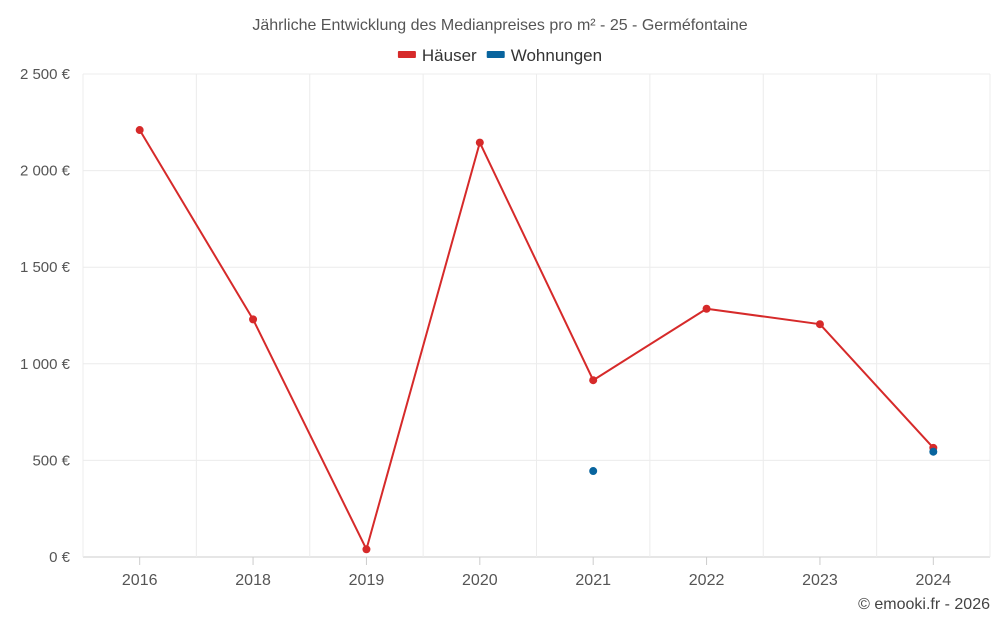  Describe the element at coordinates (556, 55) in the screenshot. I see `legend-label-wohnungen: Wohnungen` at that location.